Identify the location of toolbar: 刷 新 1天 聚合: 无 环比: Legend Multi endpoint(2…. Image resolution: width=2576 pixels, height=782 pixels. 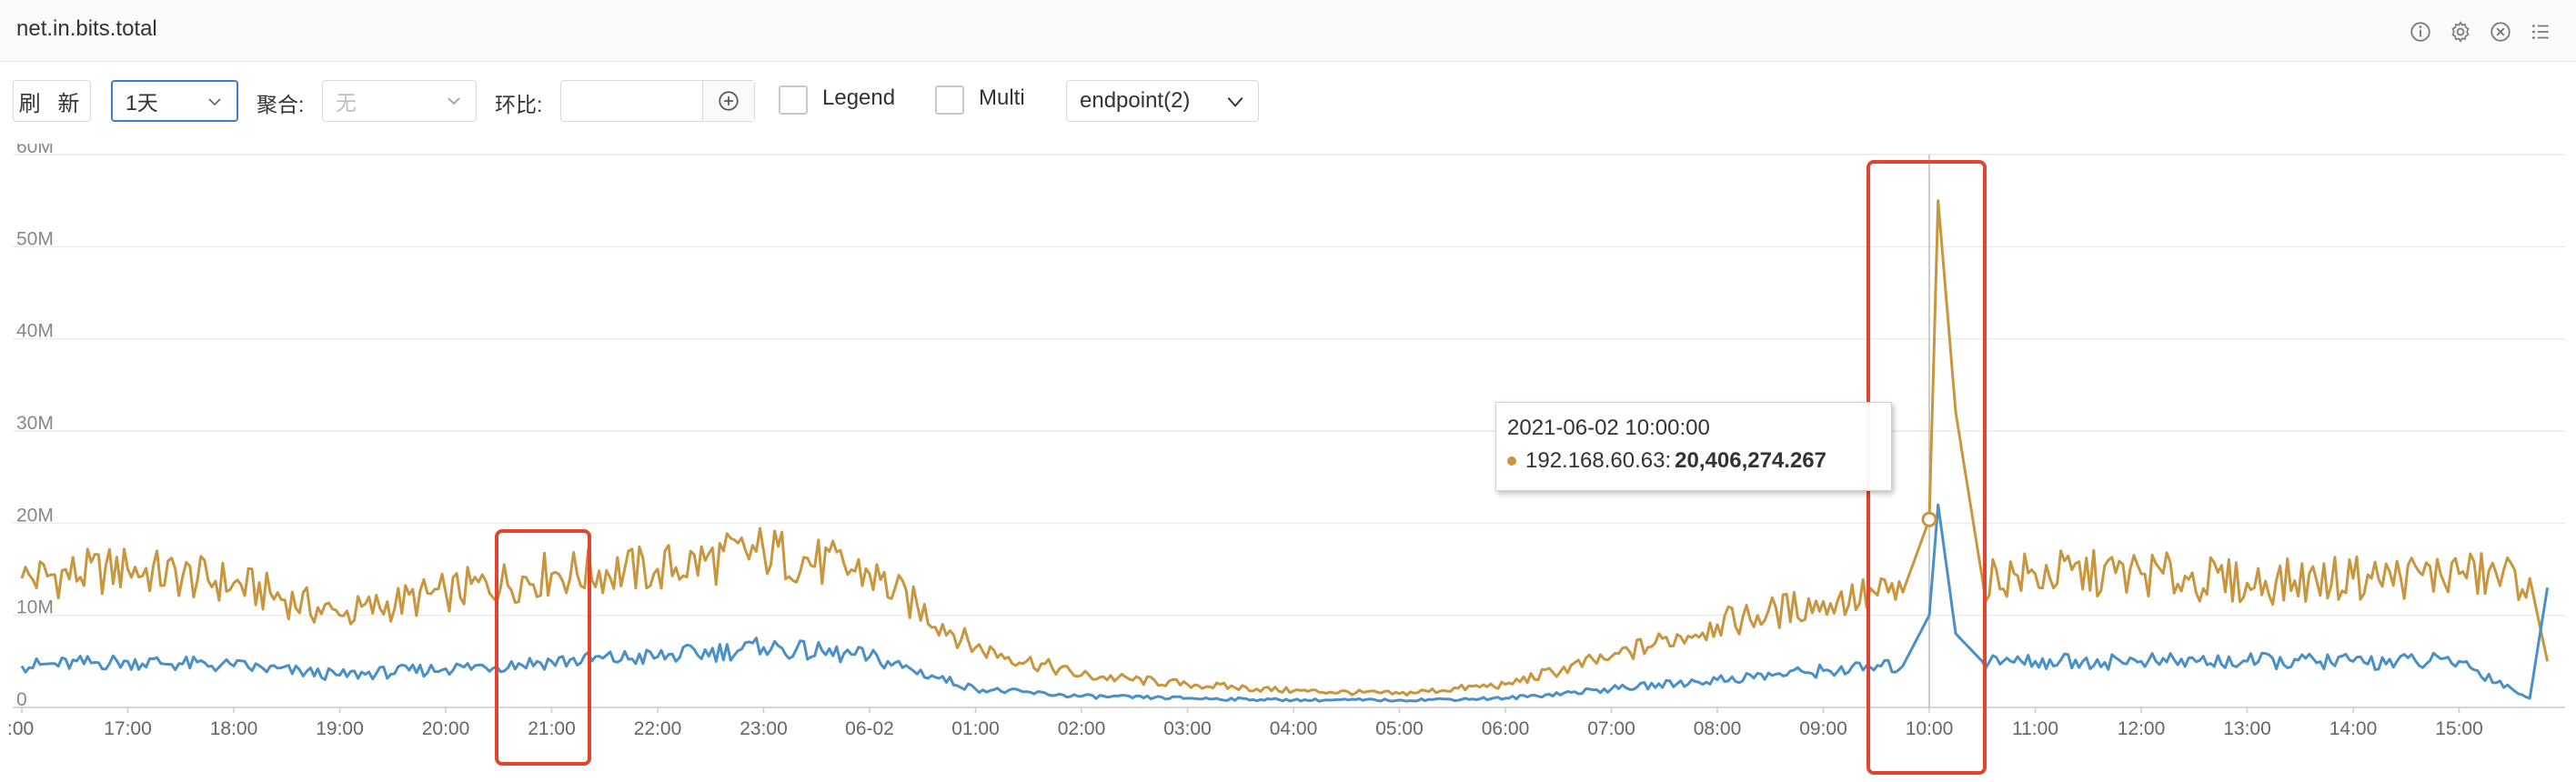
(1288, 103).